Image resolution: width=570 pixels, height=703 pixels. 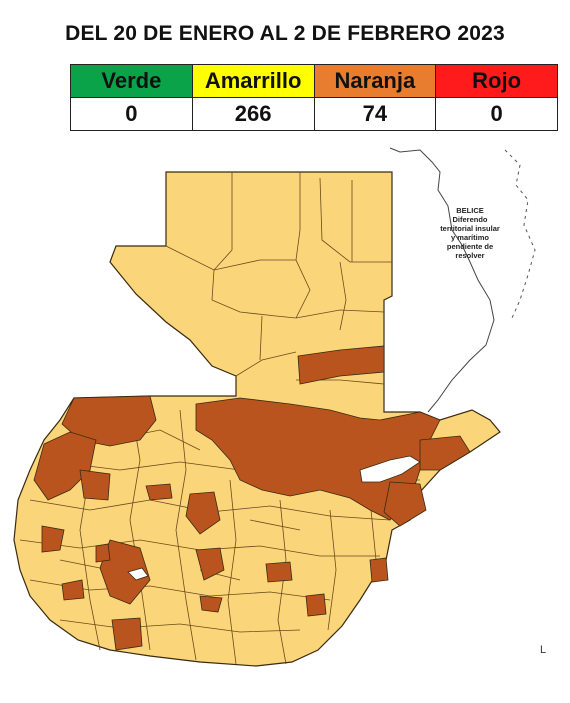 I want to click on alert-legend-table: Verde Amarrillo Naranja Rojo 0 266 74 0, so click(x=314, y=97).